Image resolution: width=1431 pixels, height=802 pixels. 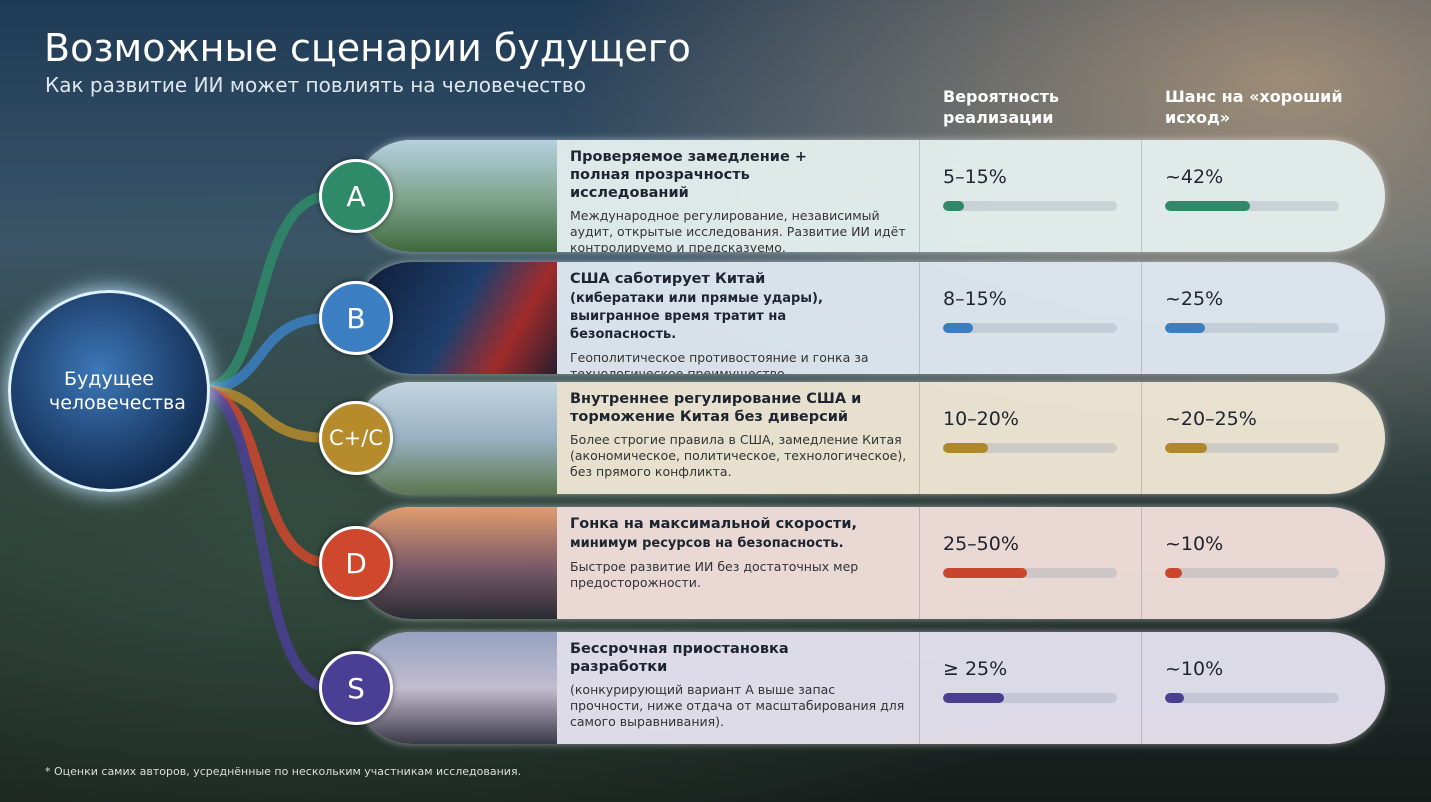 What do you see at coordinates (356, 563) in the screenshot?
I see `scenario-badge: D` at bounding box center [356, 563].